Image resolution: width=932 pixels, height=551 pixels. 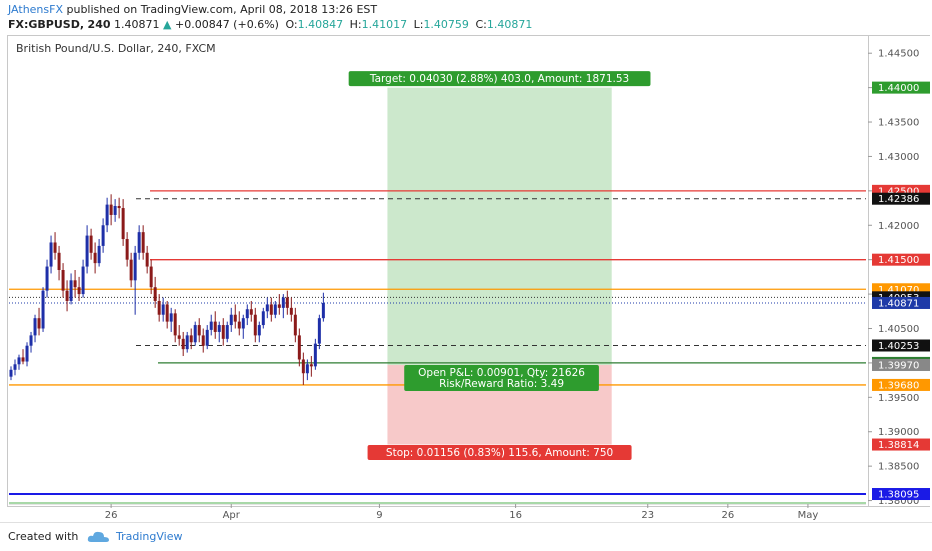 I want to click on stop-label-bg, so click(x=499, y=453).